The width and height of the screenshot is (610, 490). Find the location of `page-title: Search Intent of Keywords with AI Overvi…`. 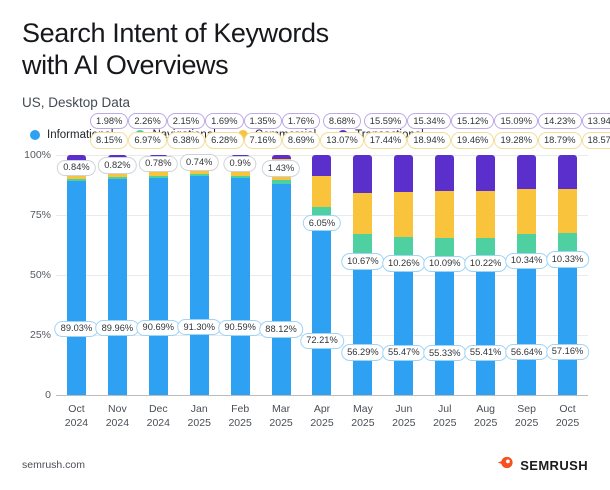

page-title: Search Intent of Keywords with AI Overvi… is located at coordinates (305, 49).